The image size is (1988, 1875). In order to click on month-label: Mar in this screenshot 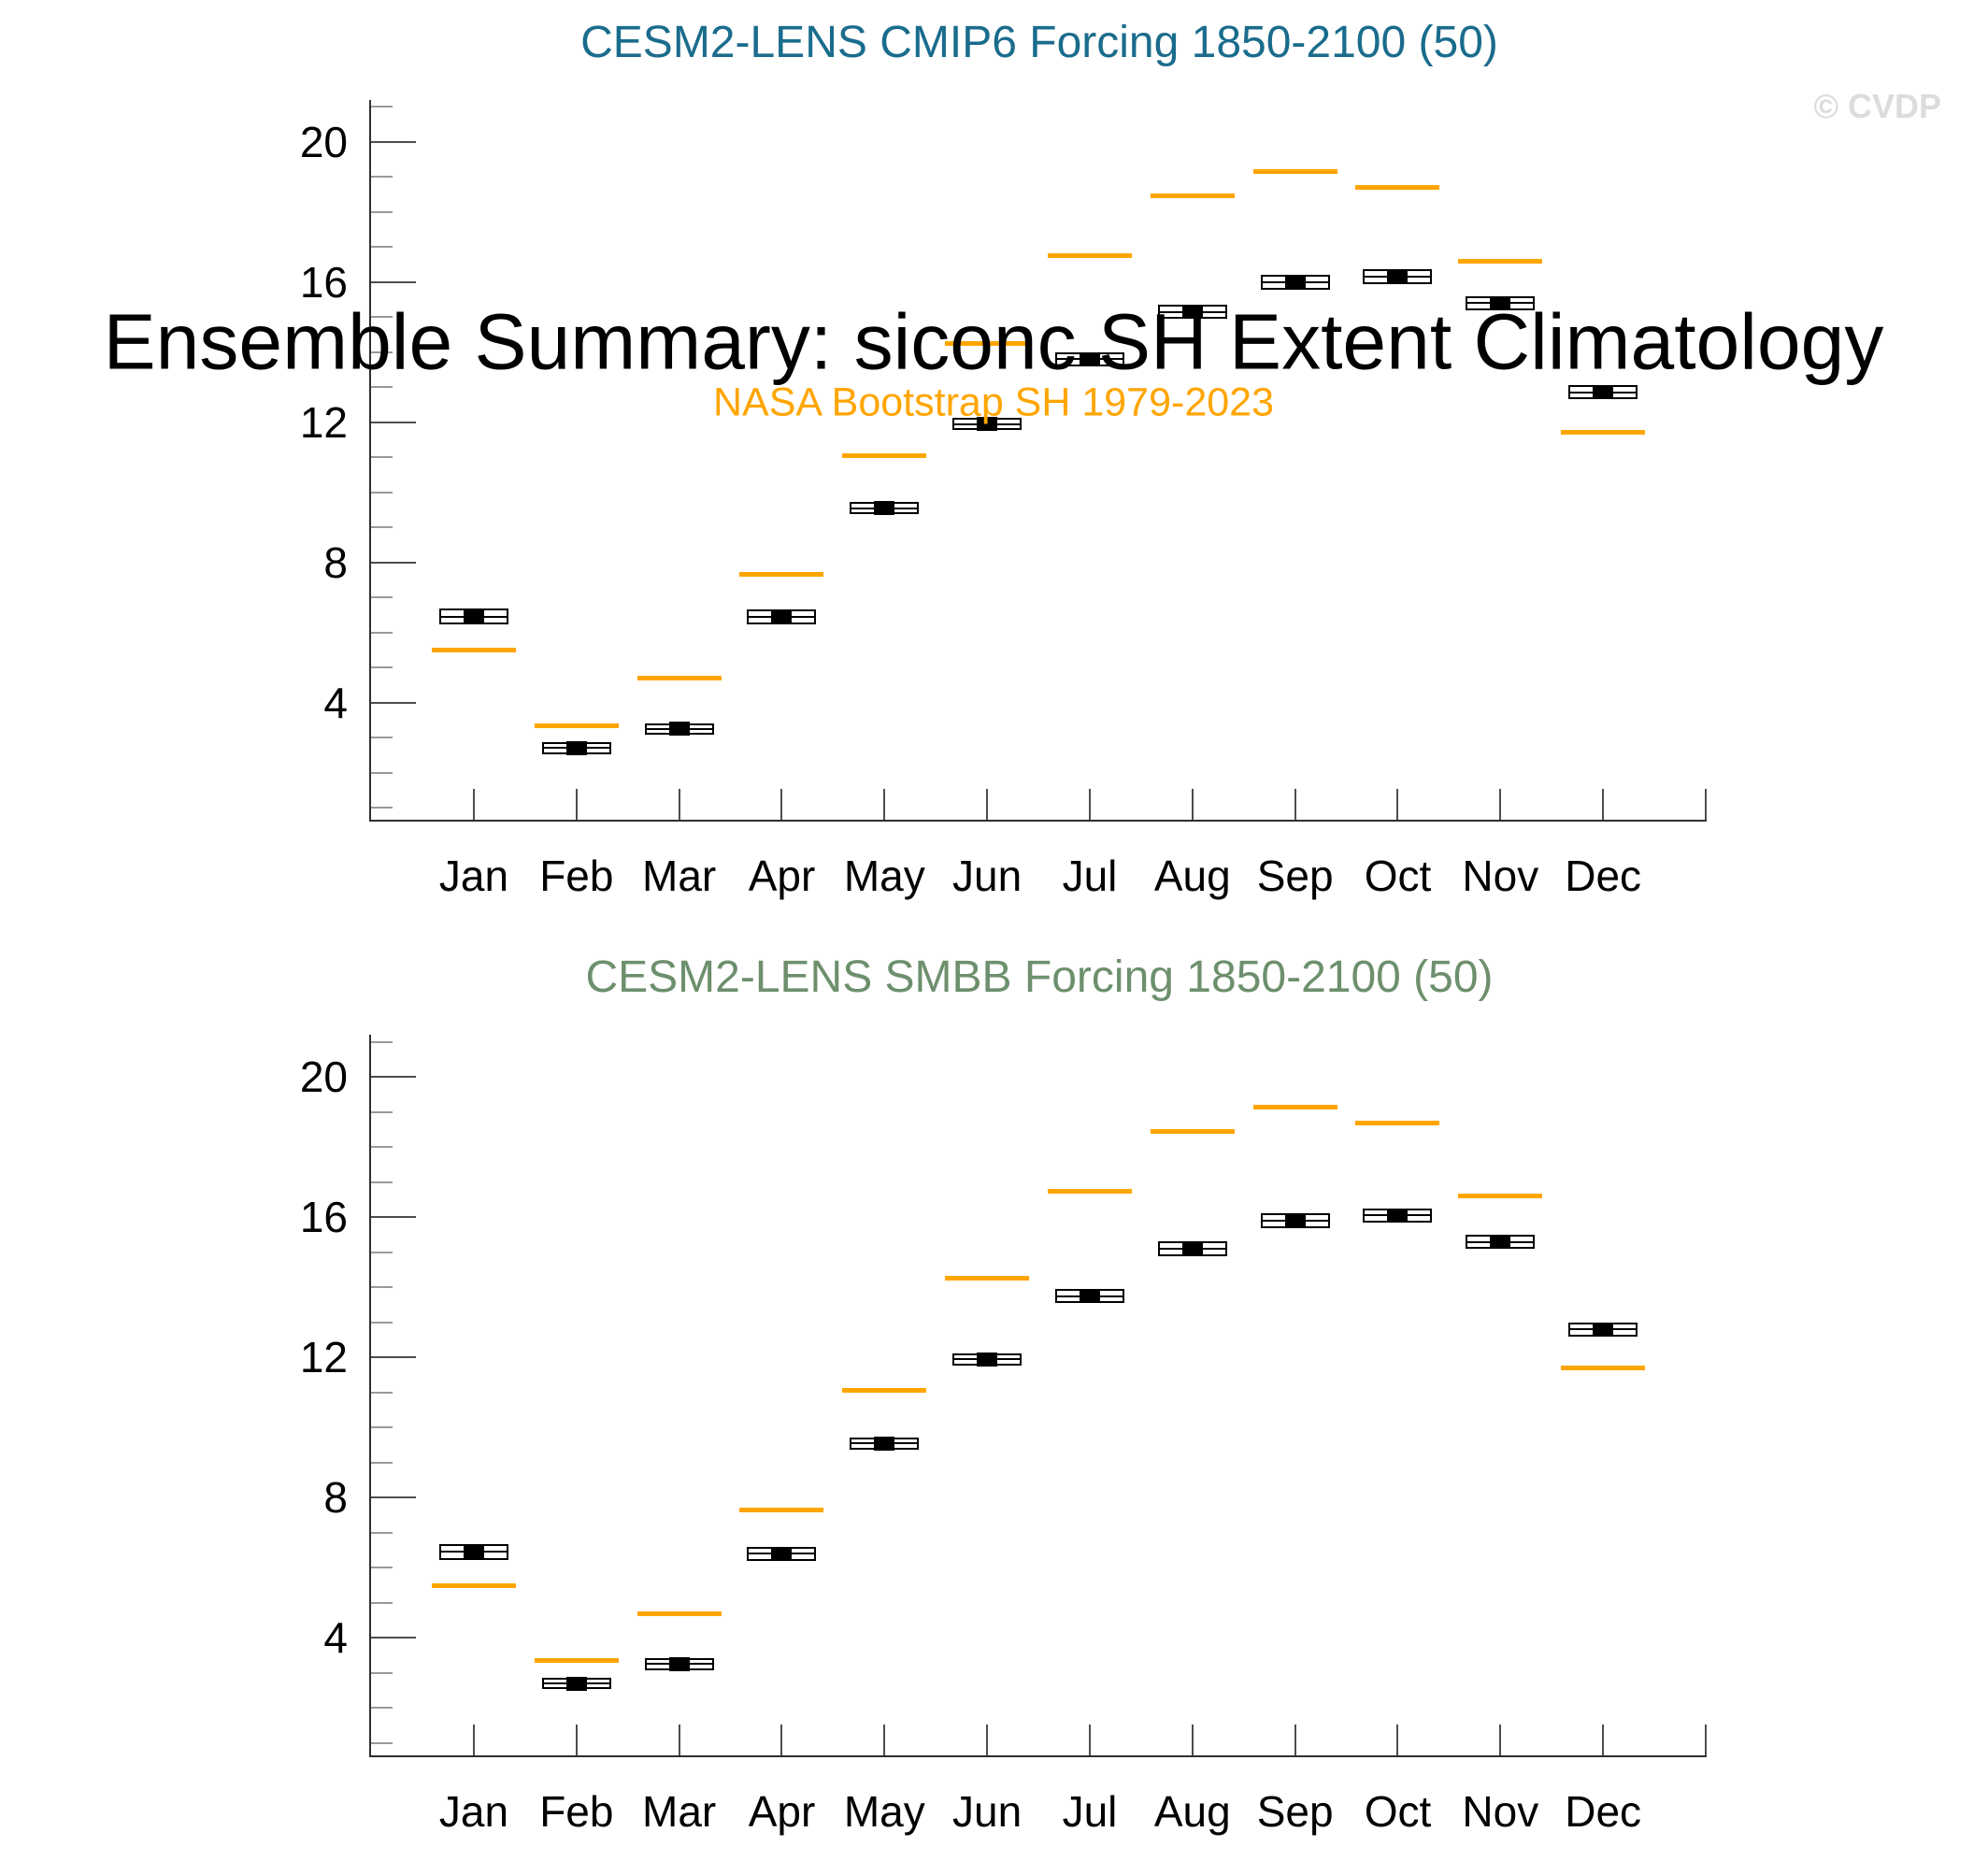, I will do `click(679, 1811)`.